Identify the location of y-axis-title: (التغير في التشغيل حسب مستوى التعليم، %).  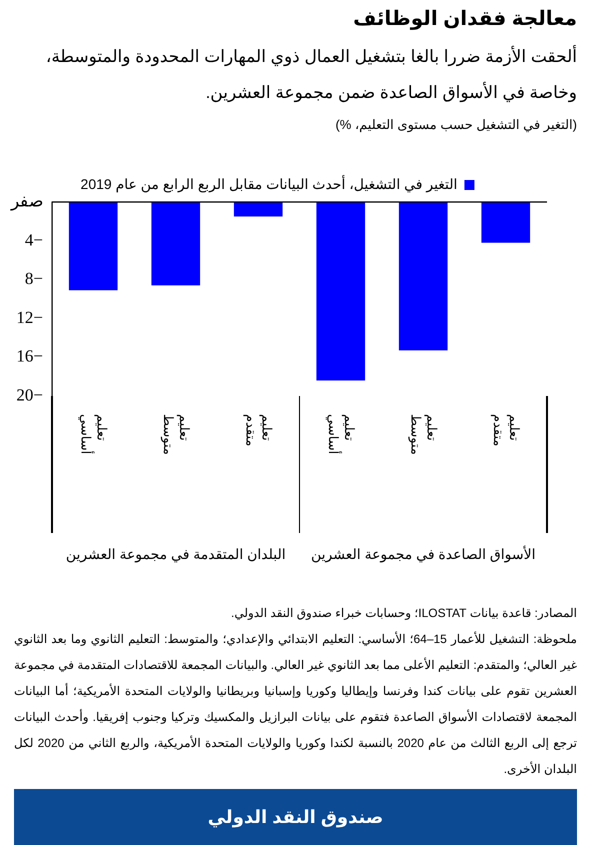
(455, 125).